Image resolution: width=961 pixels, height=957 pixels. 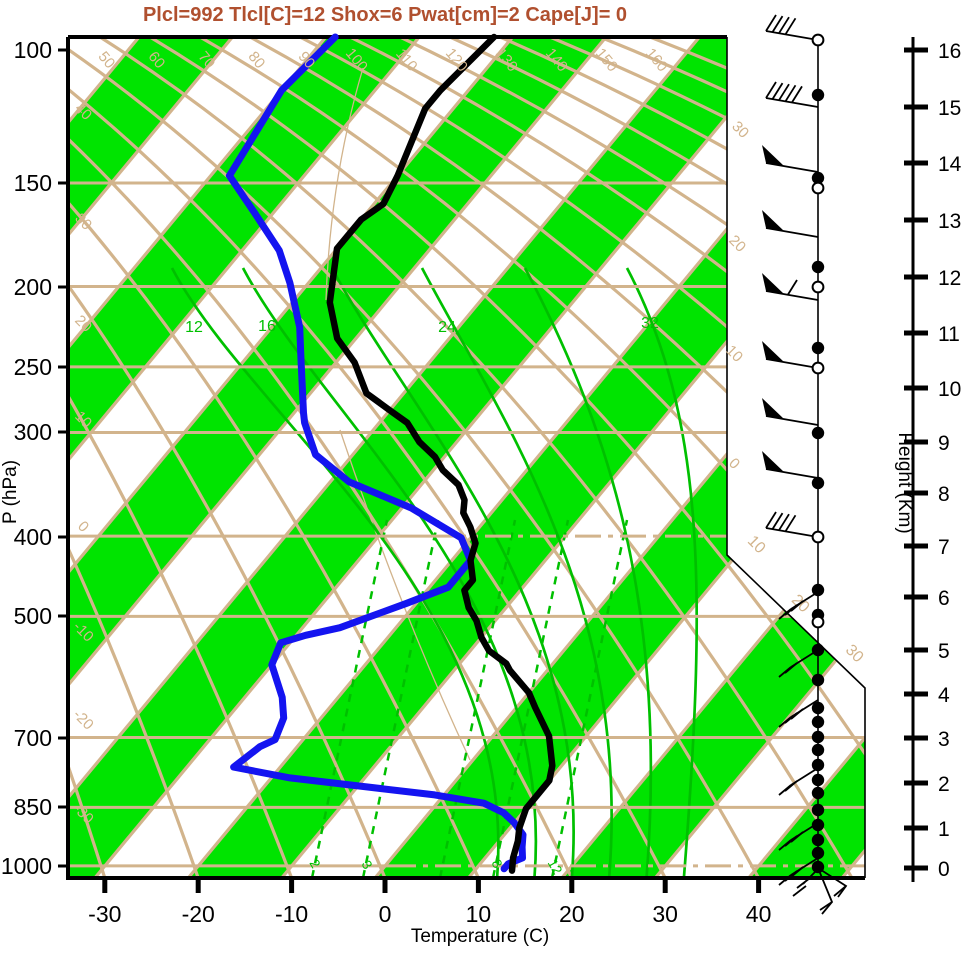 What do you see at coordinates (10, 492) in the screenshot?
I see `pressure-axis-title: P (hPa)` at bounding box center [10, 492].